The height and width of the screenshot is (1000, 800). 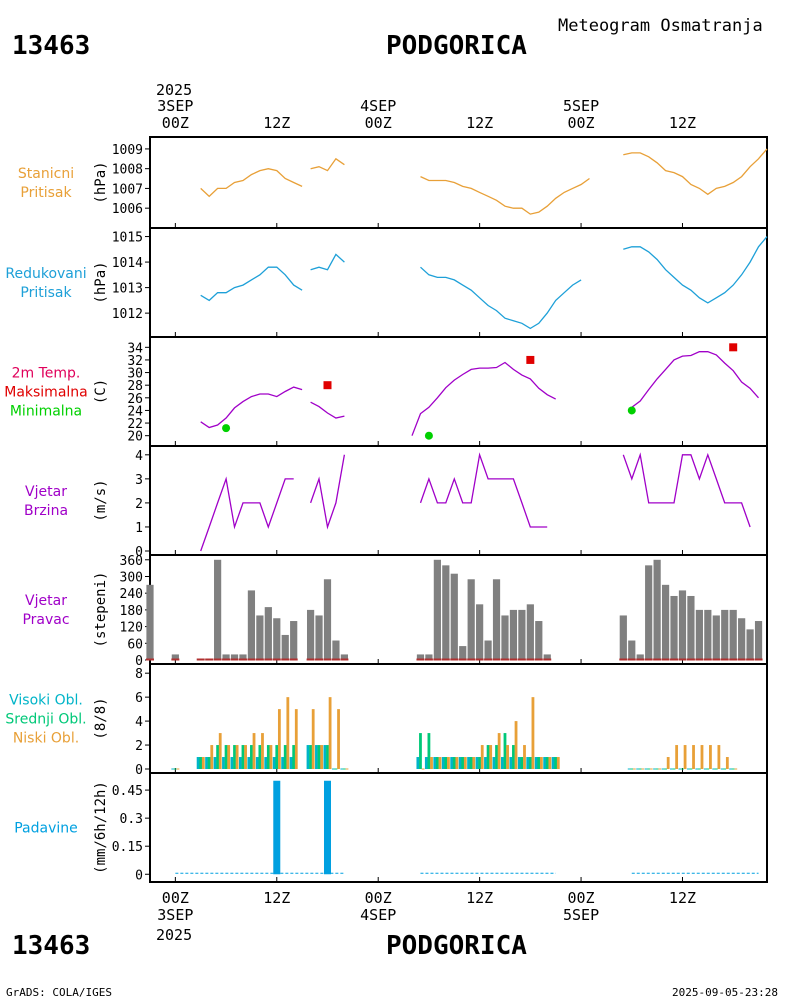 What do you see at coordinates (131, 577) in the screenshot?
I see `y-tick-label: 300` at bounding box center [131, 577].